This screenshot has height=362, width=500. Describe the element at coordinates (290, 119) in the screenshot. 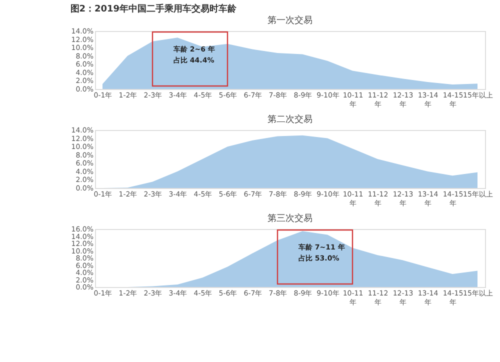

I see `chart-title: 第二次交易` at that location.